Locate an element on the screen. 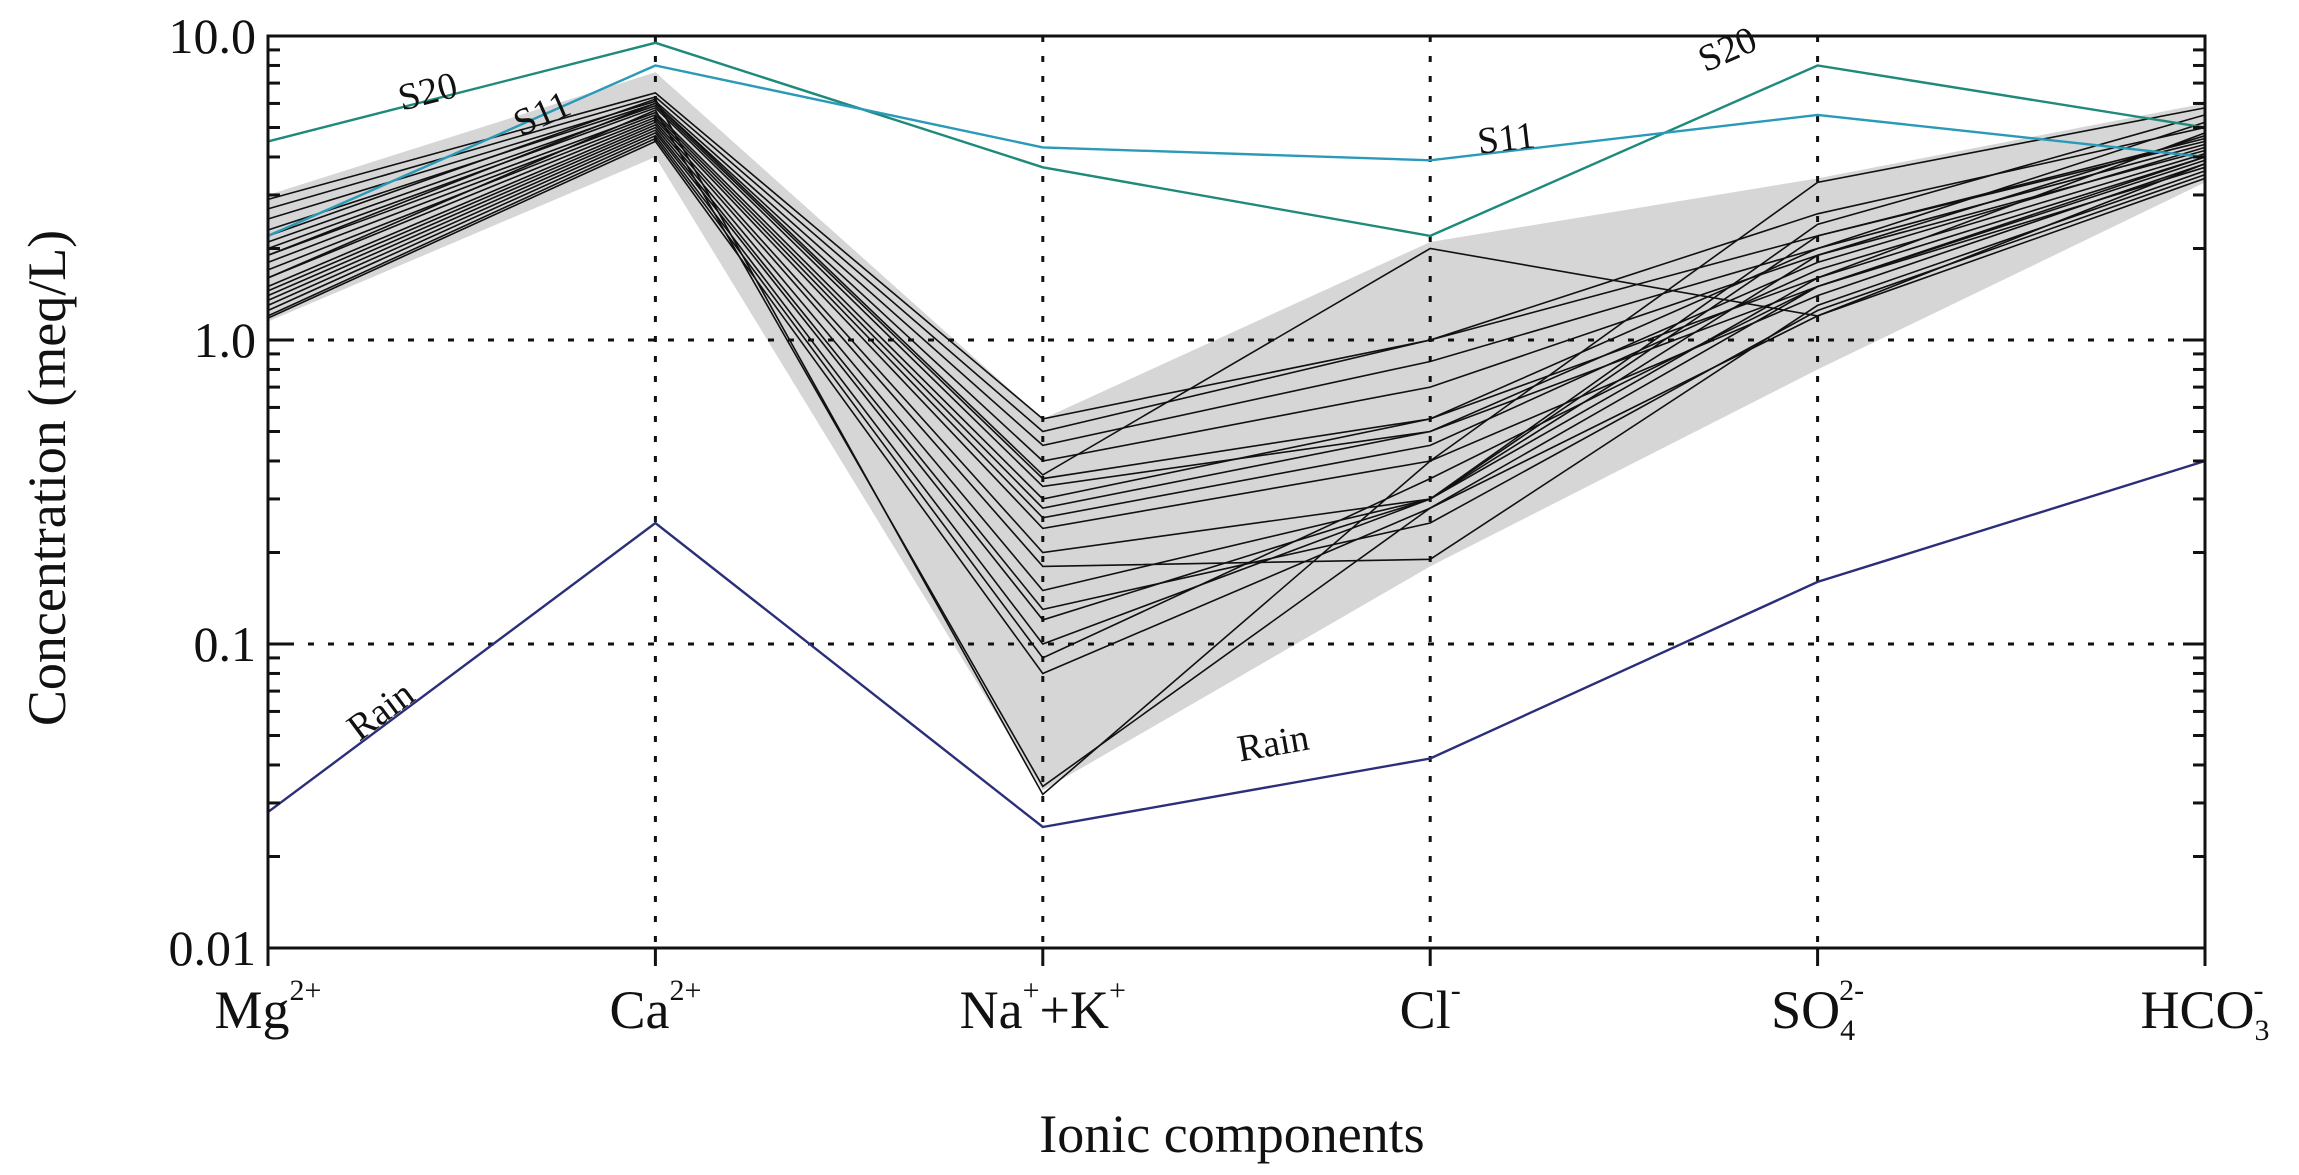 This screenshot has height=1175, width=2299. y-tick-label: 1.0 is located at coordinates (225, 340).